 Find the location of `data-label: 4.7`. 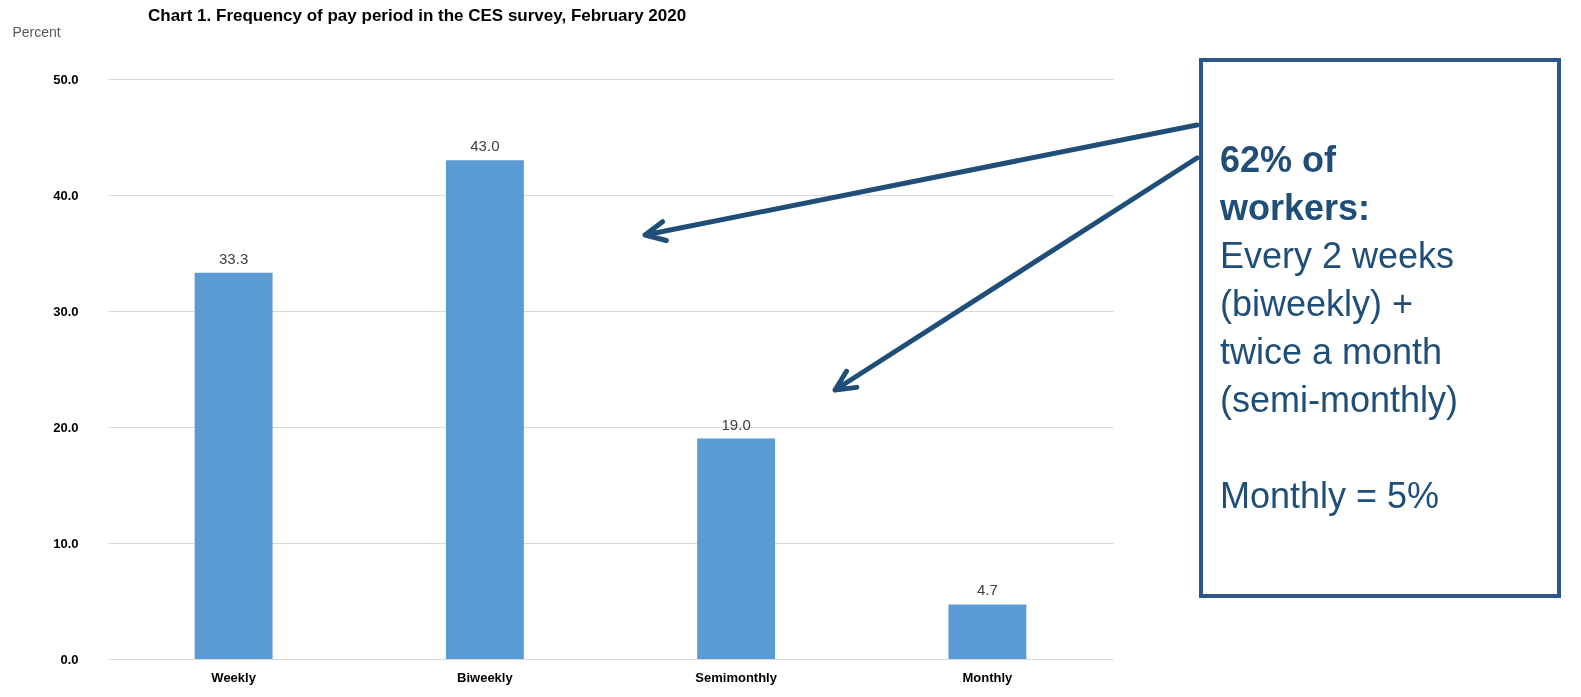

data-label: 4.7 is located at coordinates (987, 590).